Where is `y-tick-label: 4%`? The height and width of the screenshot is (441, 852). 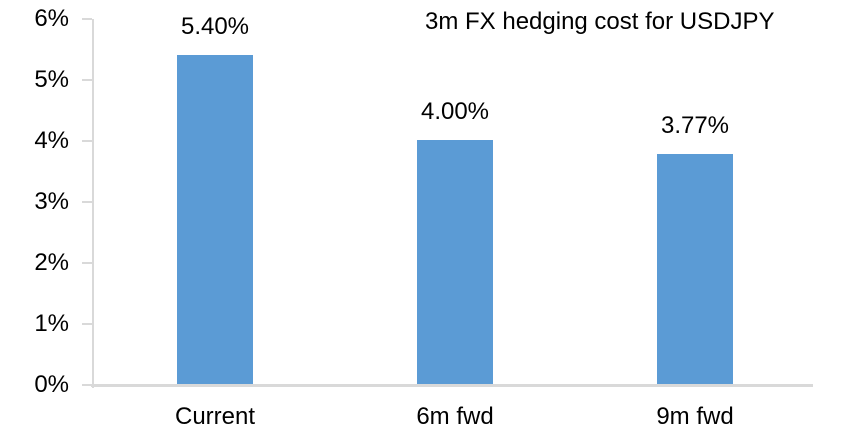
y-tick-label: 4% is located at coordinates (51, 140).